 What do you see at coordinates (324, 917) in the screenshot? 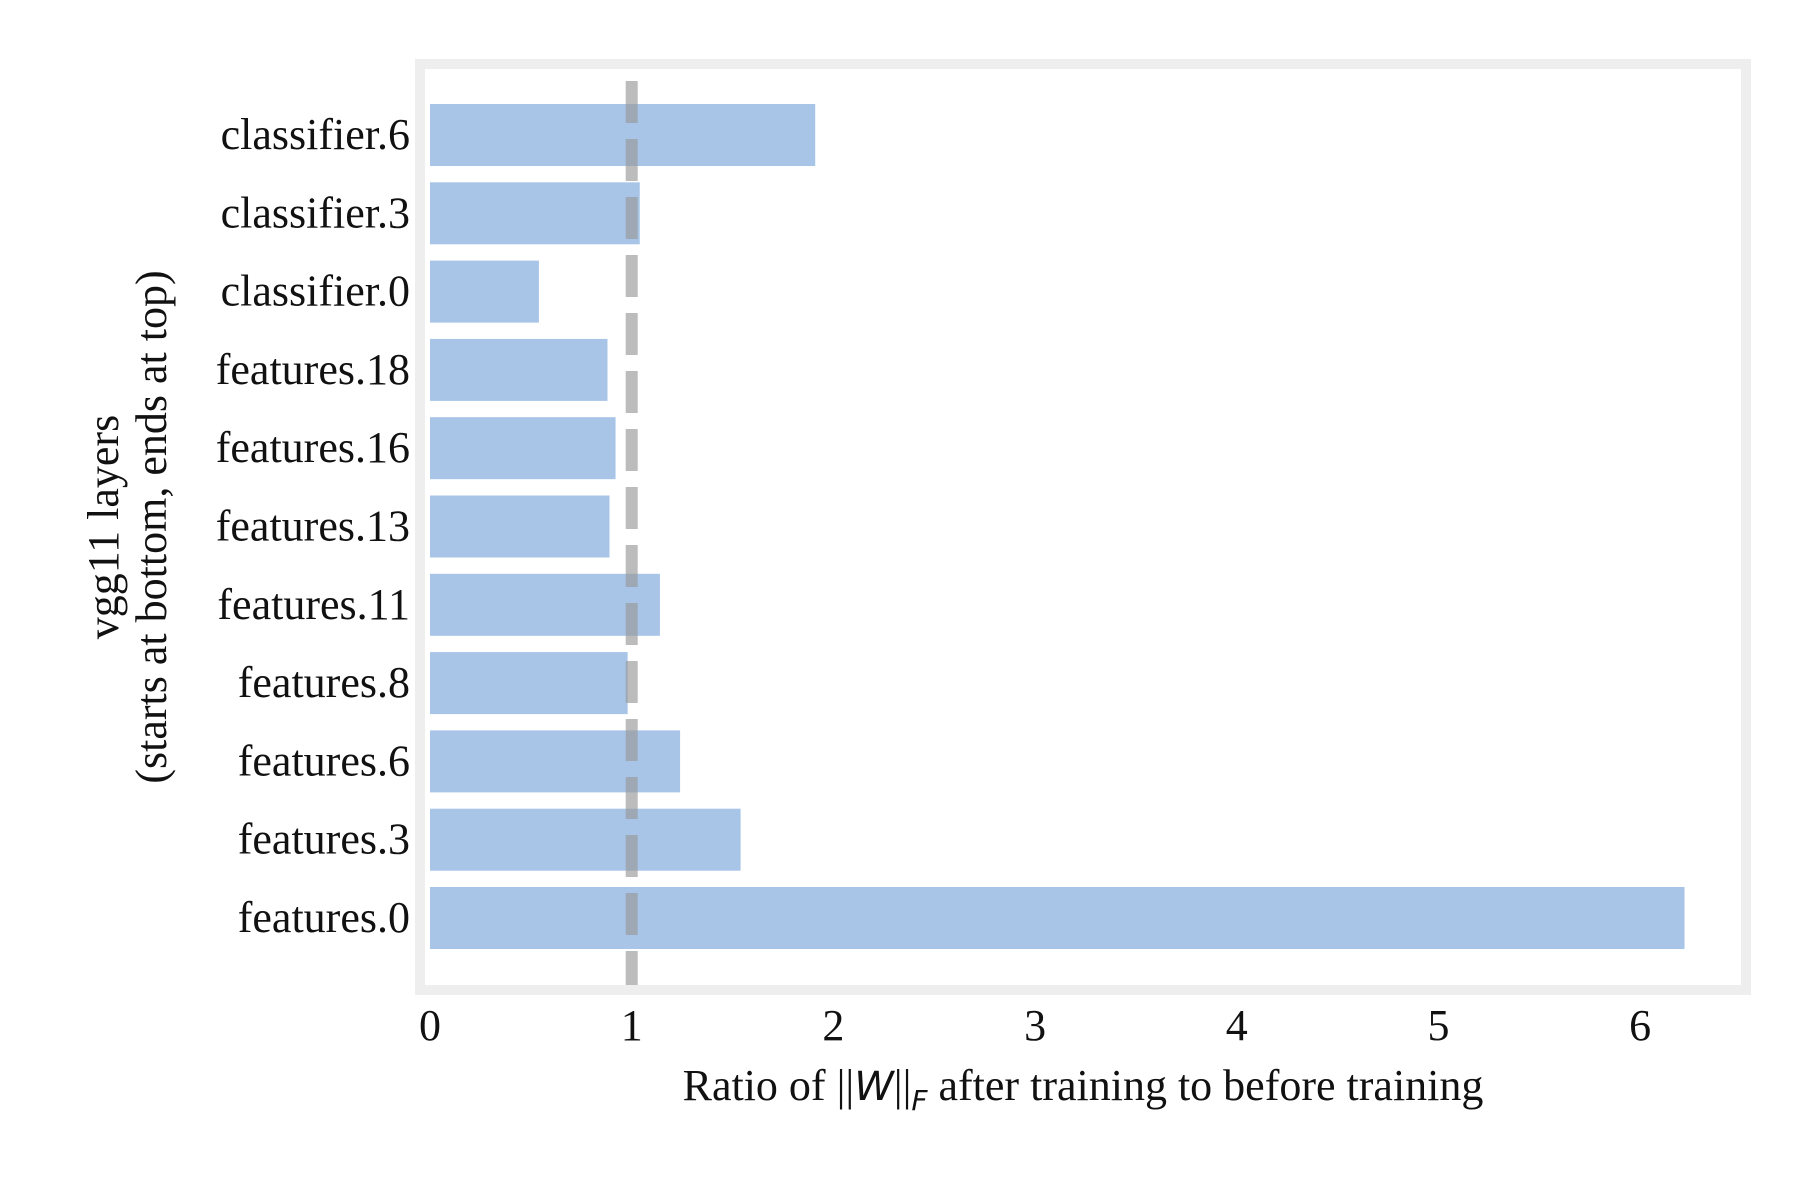
I see `y-tick-label: features.0` at bounding box center [324, 917].